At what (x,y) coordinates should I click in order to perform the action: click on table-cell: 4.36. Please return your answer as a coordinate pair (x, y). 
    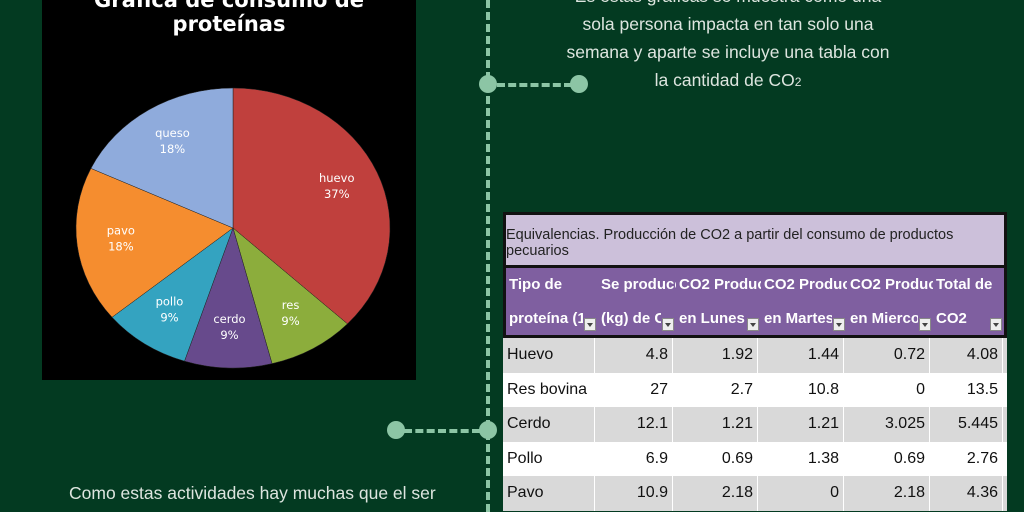
    Looking at the image, I should click on (966, 493).